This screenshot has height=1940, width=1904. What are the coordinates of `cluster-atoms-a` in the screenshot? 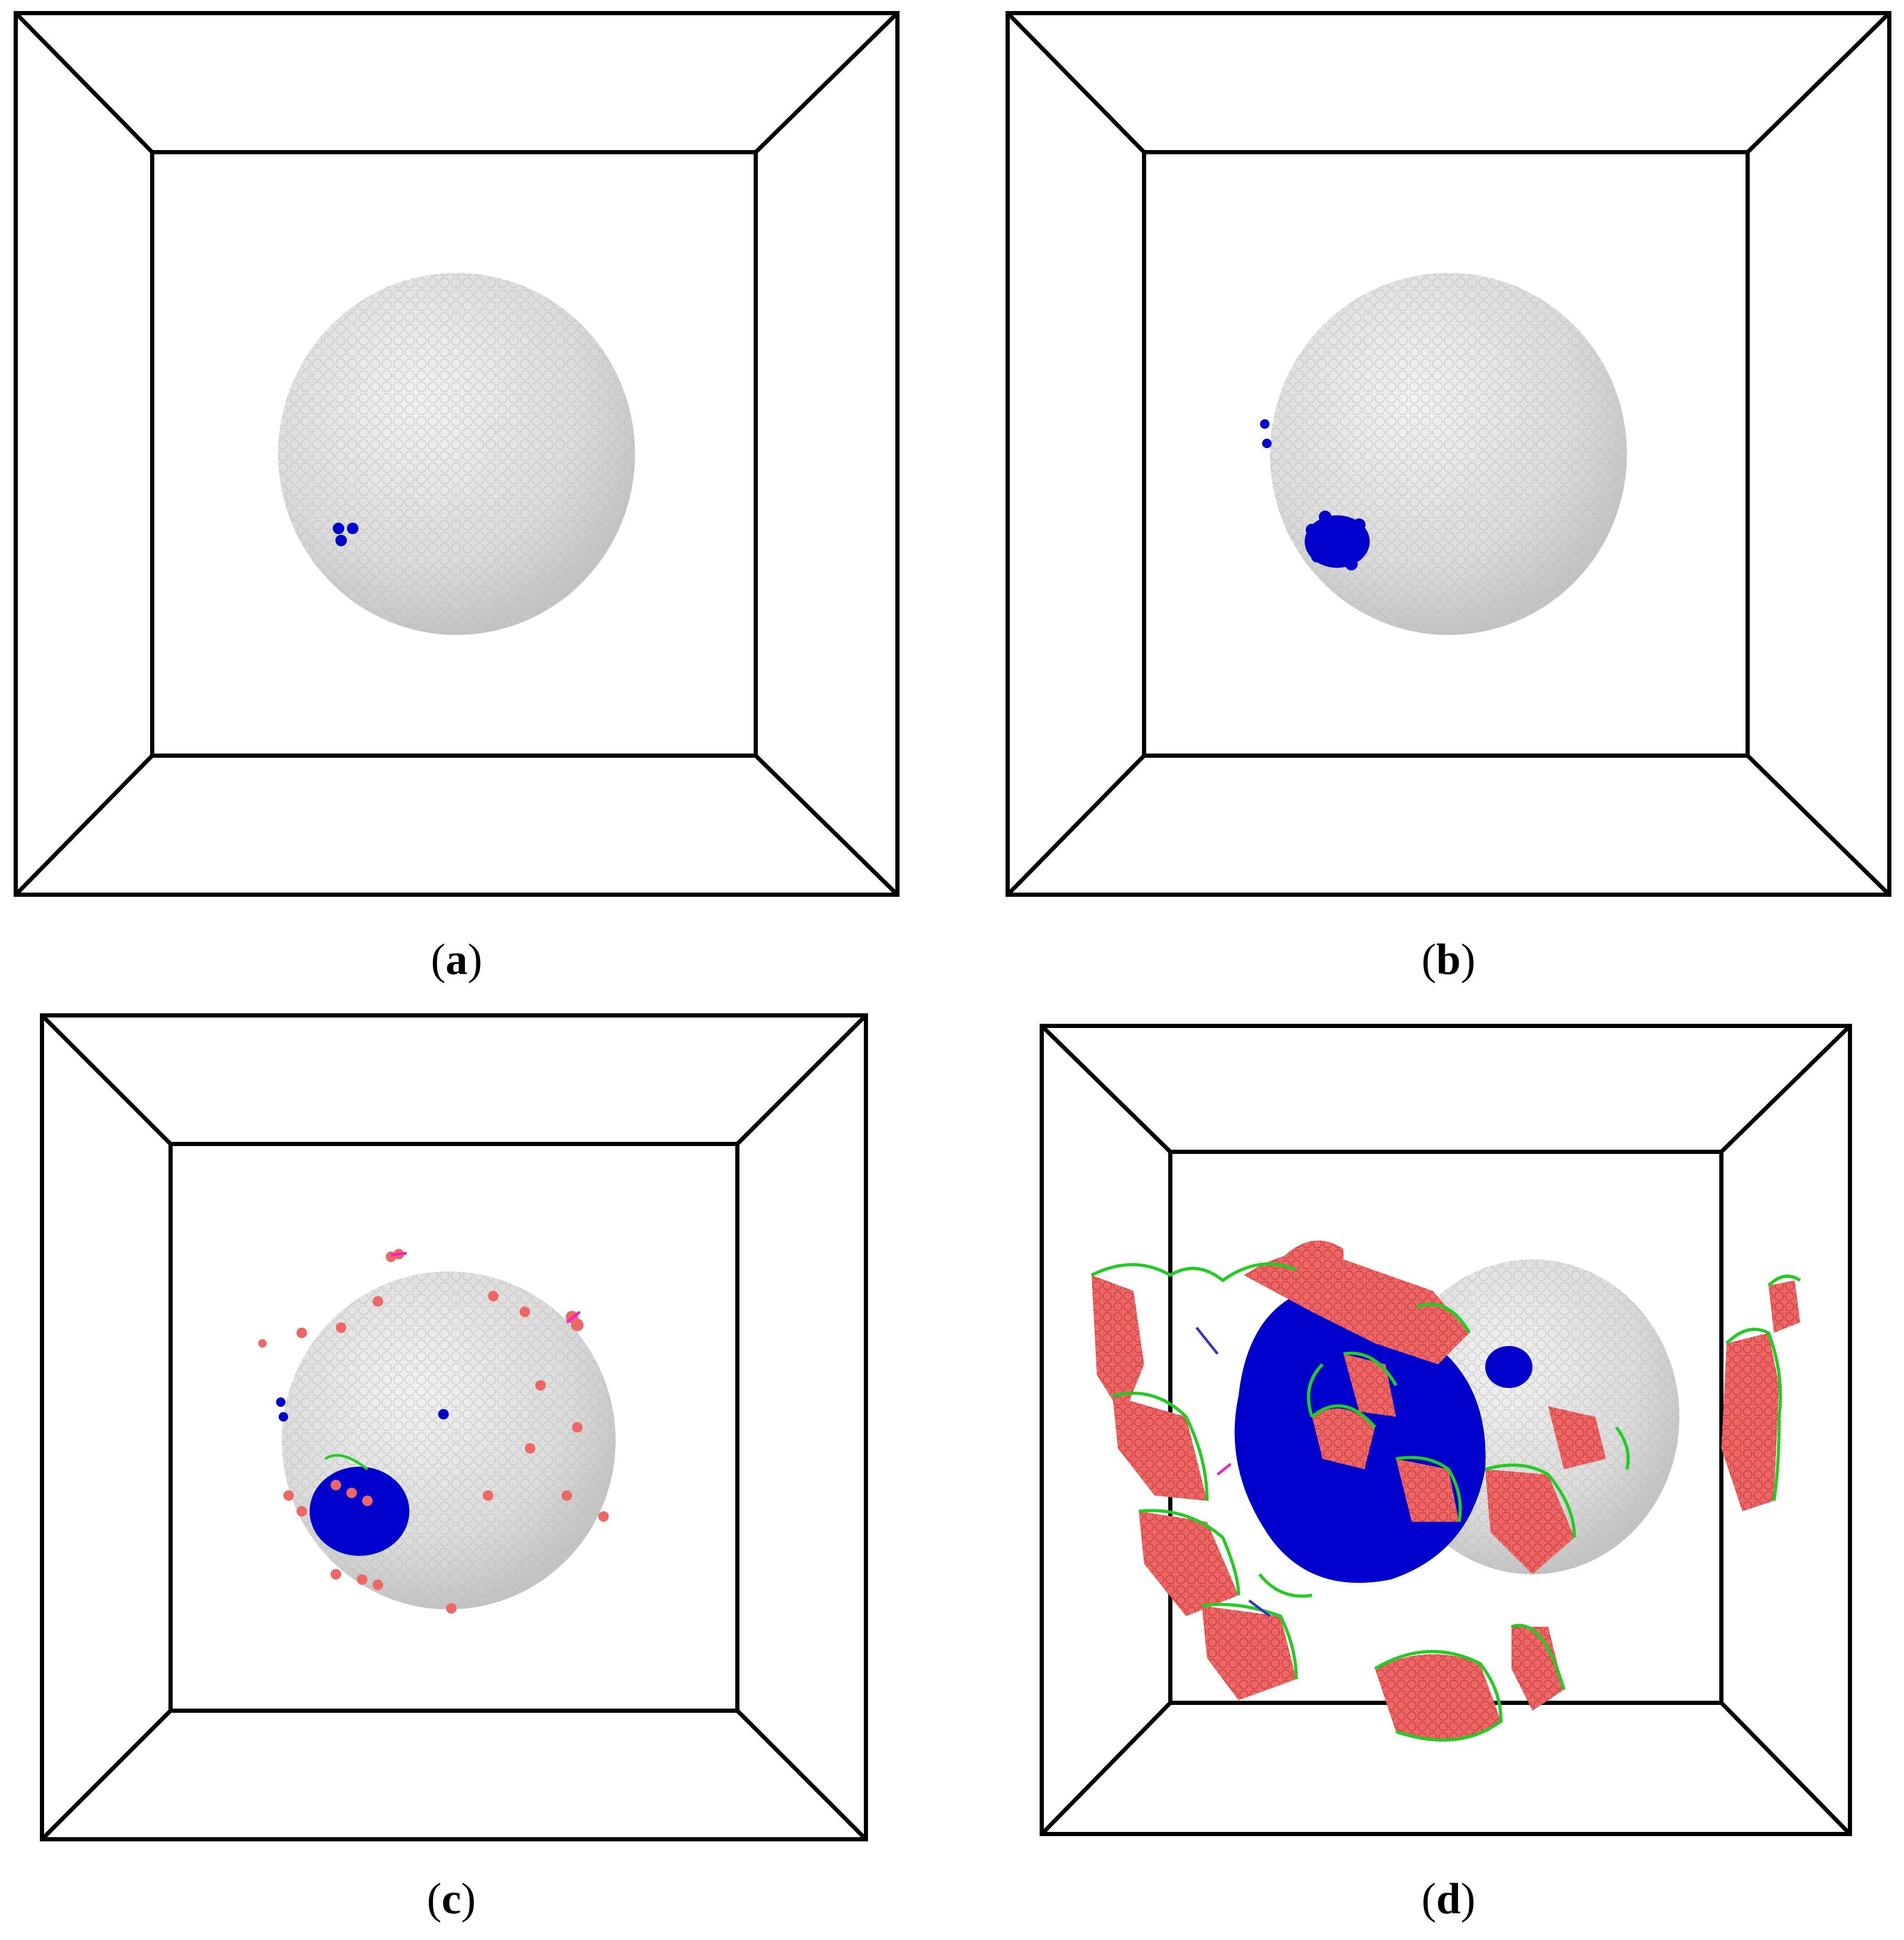 It's located at (345, 534).